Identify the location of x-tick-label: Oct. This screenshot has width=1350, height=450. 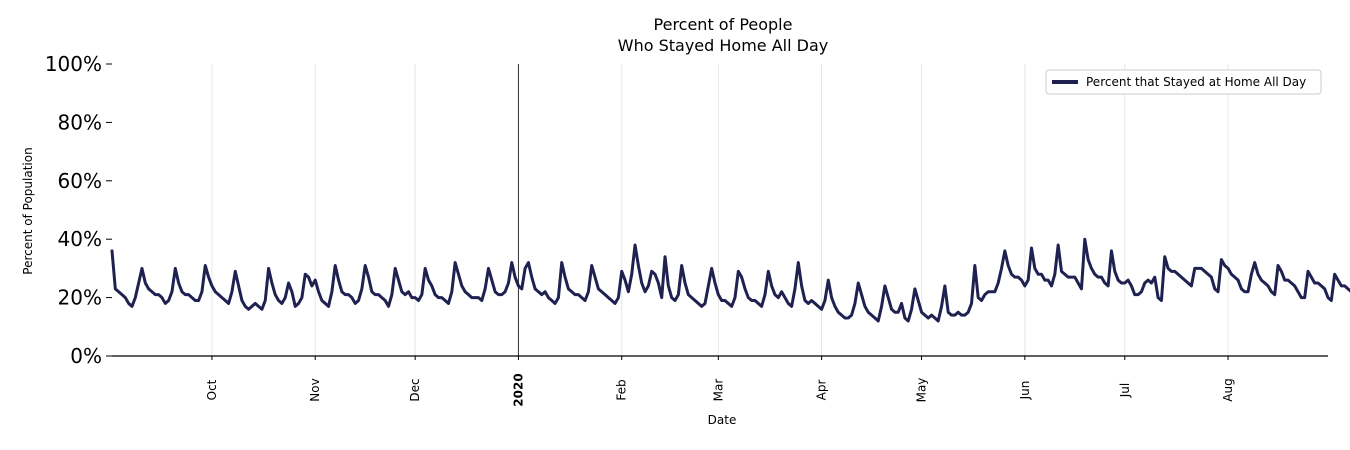
(212, 389).